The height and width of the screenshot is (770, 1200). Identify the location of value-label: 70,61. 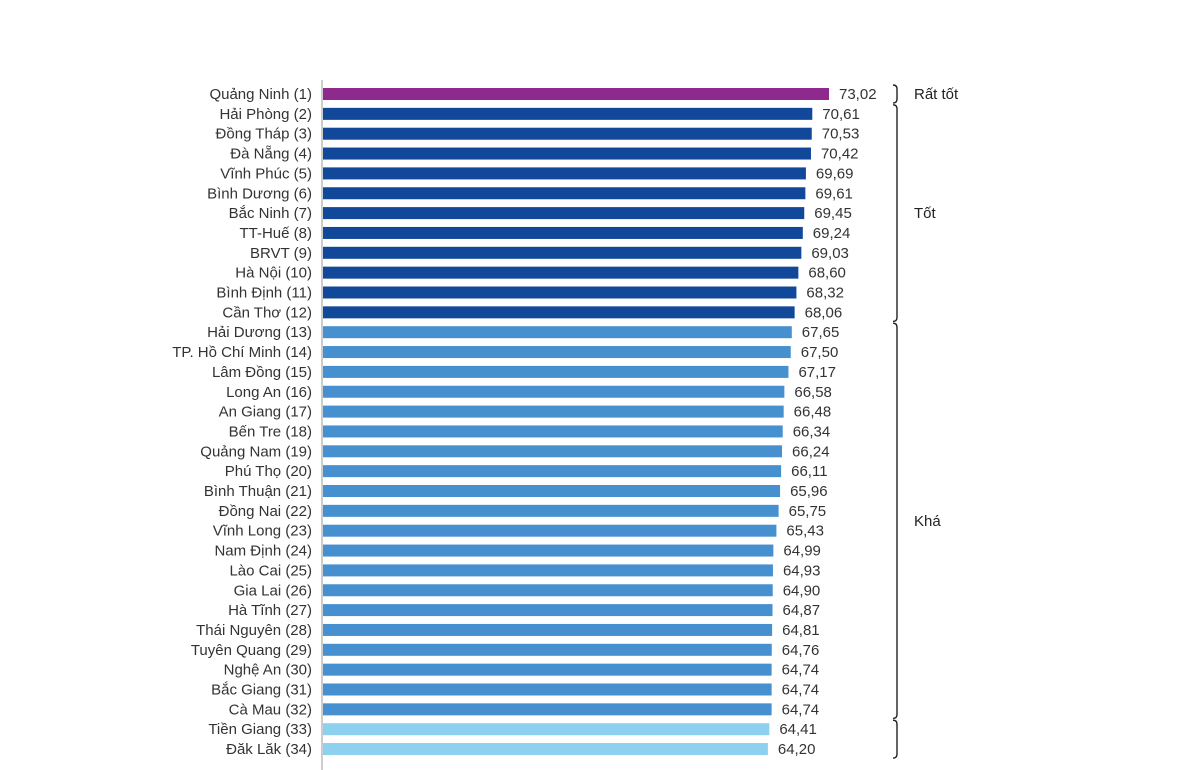
(841, 114).